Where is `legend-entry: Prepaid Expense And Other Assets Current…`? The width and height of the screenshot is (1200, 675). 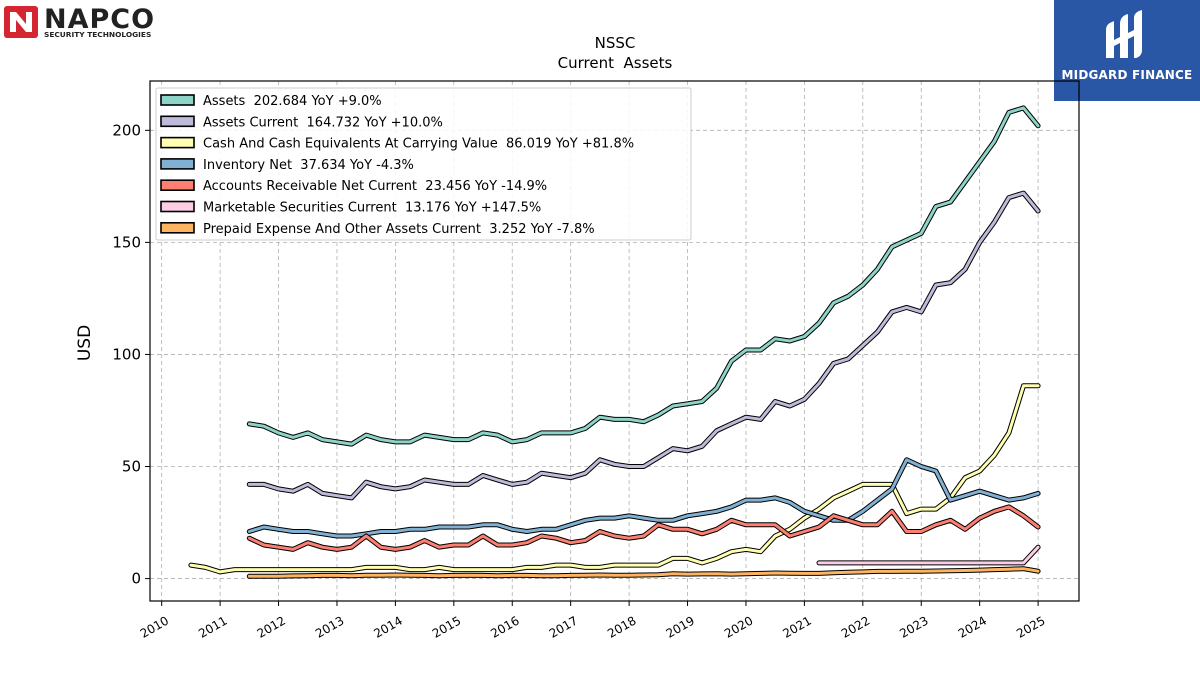
legend-entry: Prepaid Expense And Other Assets Current… is located at coordinates (399, 229).